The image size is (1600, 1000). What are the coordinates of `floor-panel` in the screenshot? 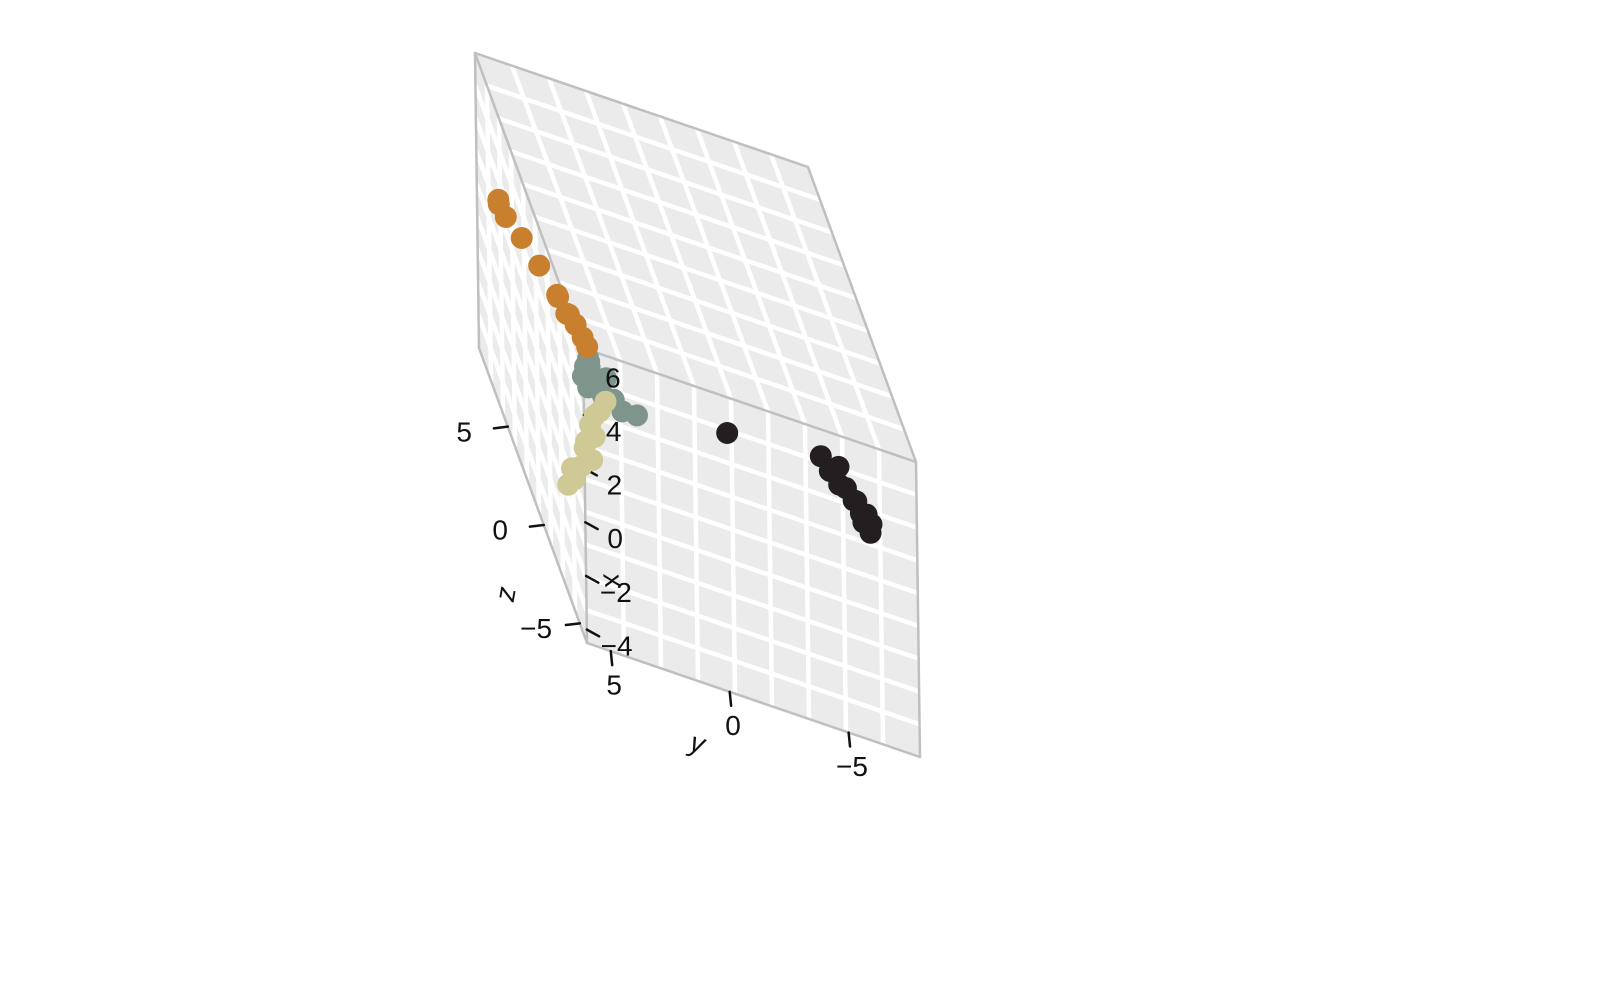 It's located at (751, 552).